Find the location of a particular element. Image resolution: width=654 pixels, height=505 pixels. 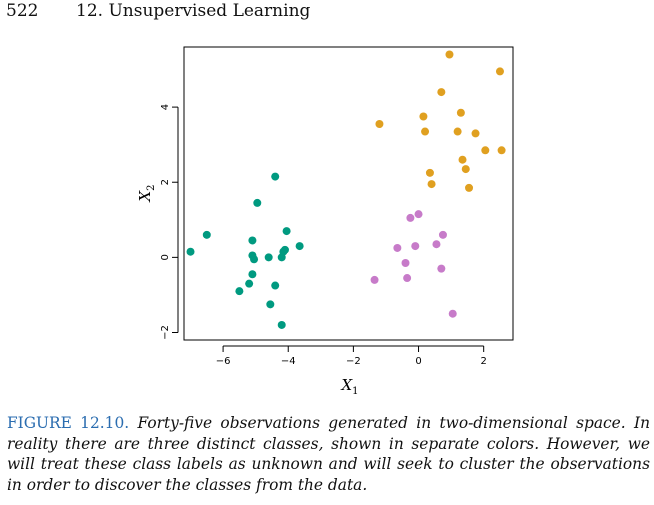

running-head: 522 12. Unsupervised Learning is located at coordinates (158, 11).